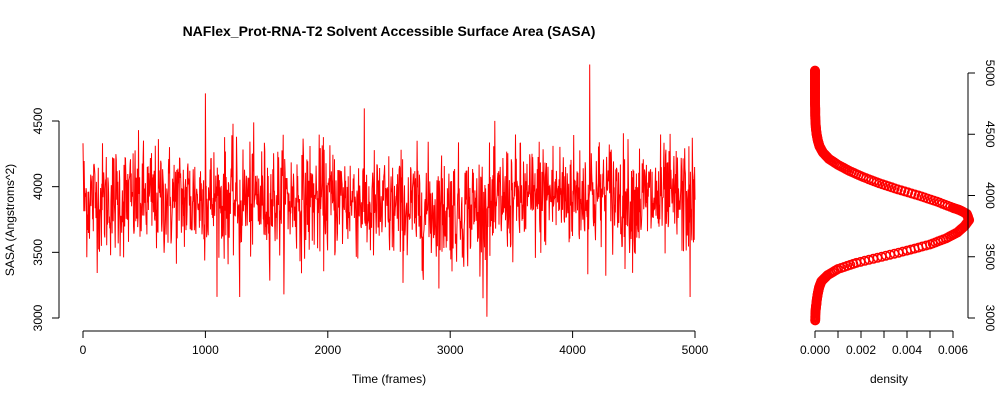 Image resolution: width=1000 pixels, height=400 pixels. What do you see at coordinates (389, 379) in the screenshot?
I see `x-axis-label: Time (frames)` at bounding box center [389, 379].